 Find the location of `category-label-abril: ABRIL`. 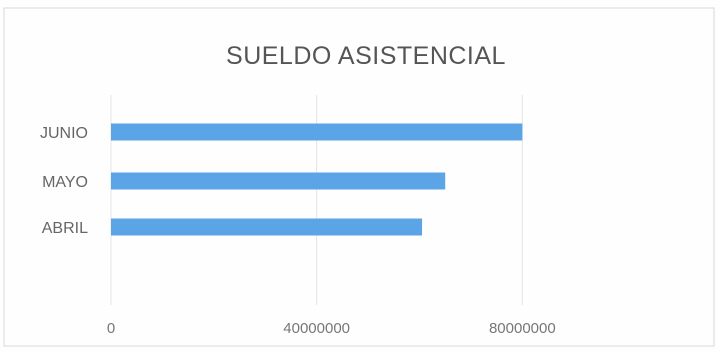

category-label-abril: ABRIL is located at coordinates (65, 228).